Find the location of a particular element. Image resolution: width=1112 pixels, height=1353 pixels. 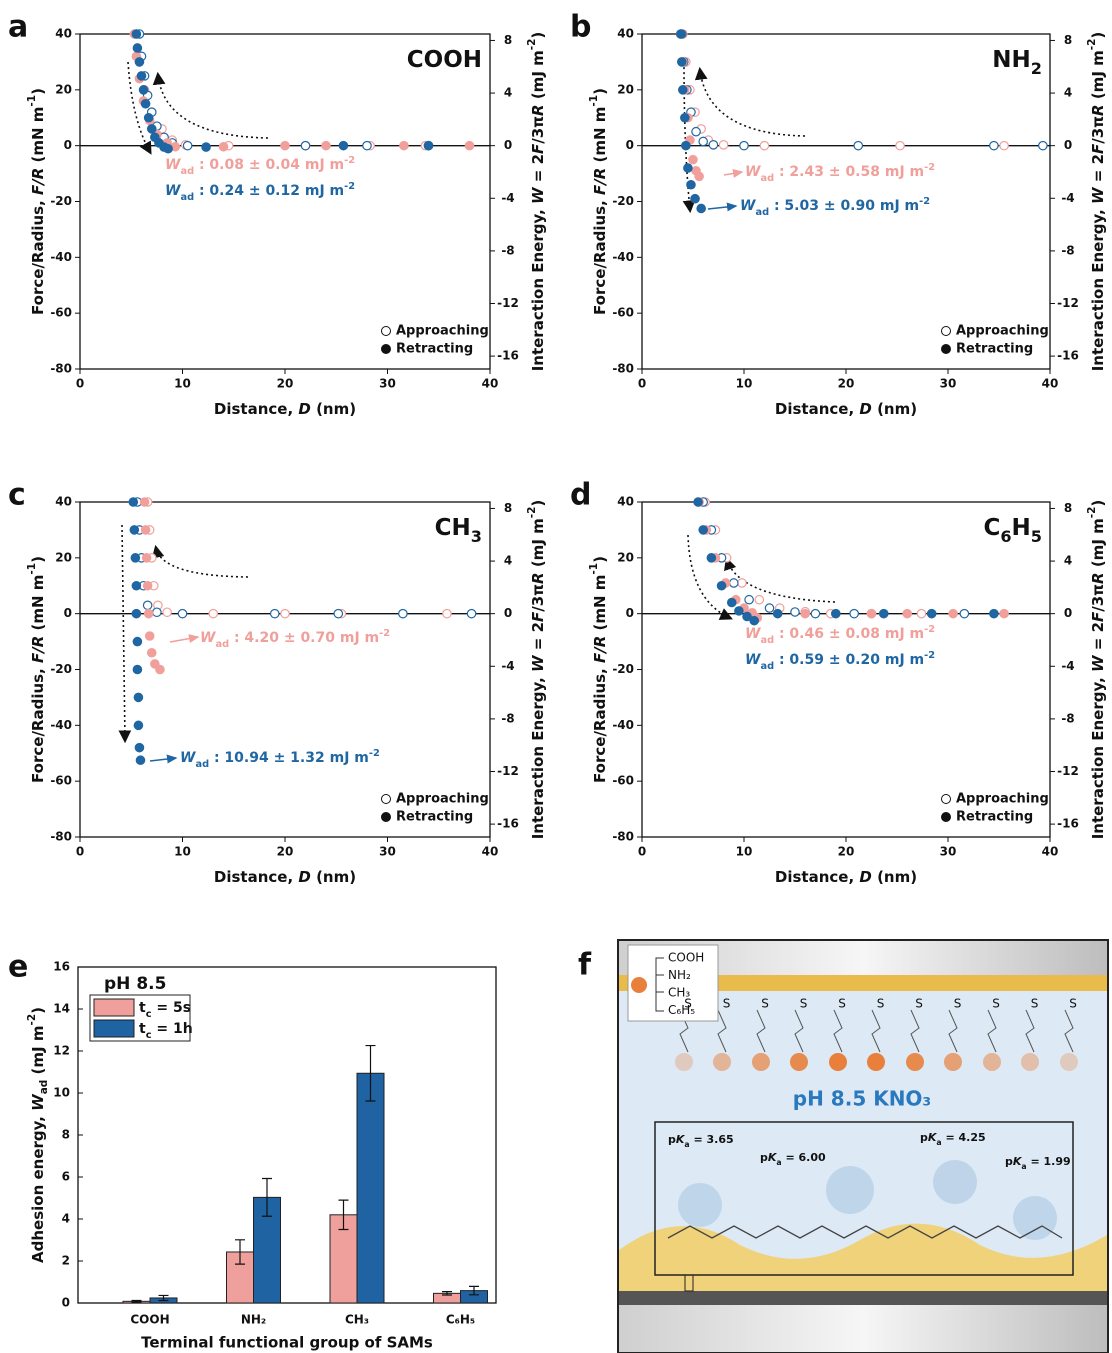

pka-label: pKa = 6.00 is located at coordinates (793, 1159).